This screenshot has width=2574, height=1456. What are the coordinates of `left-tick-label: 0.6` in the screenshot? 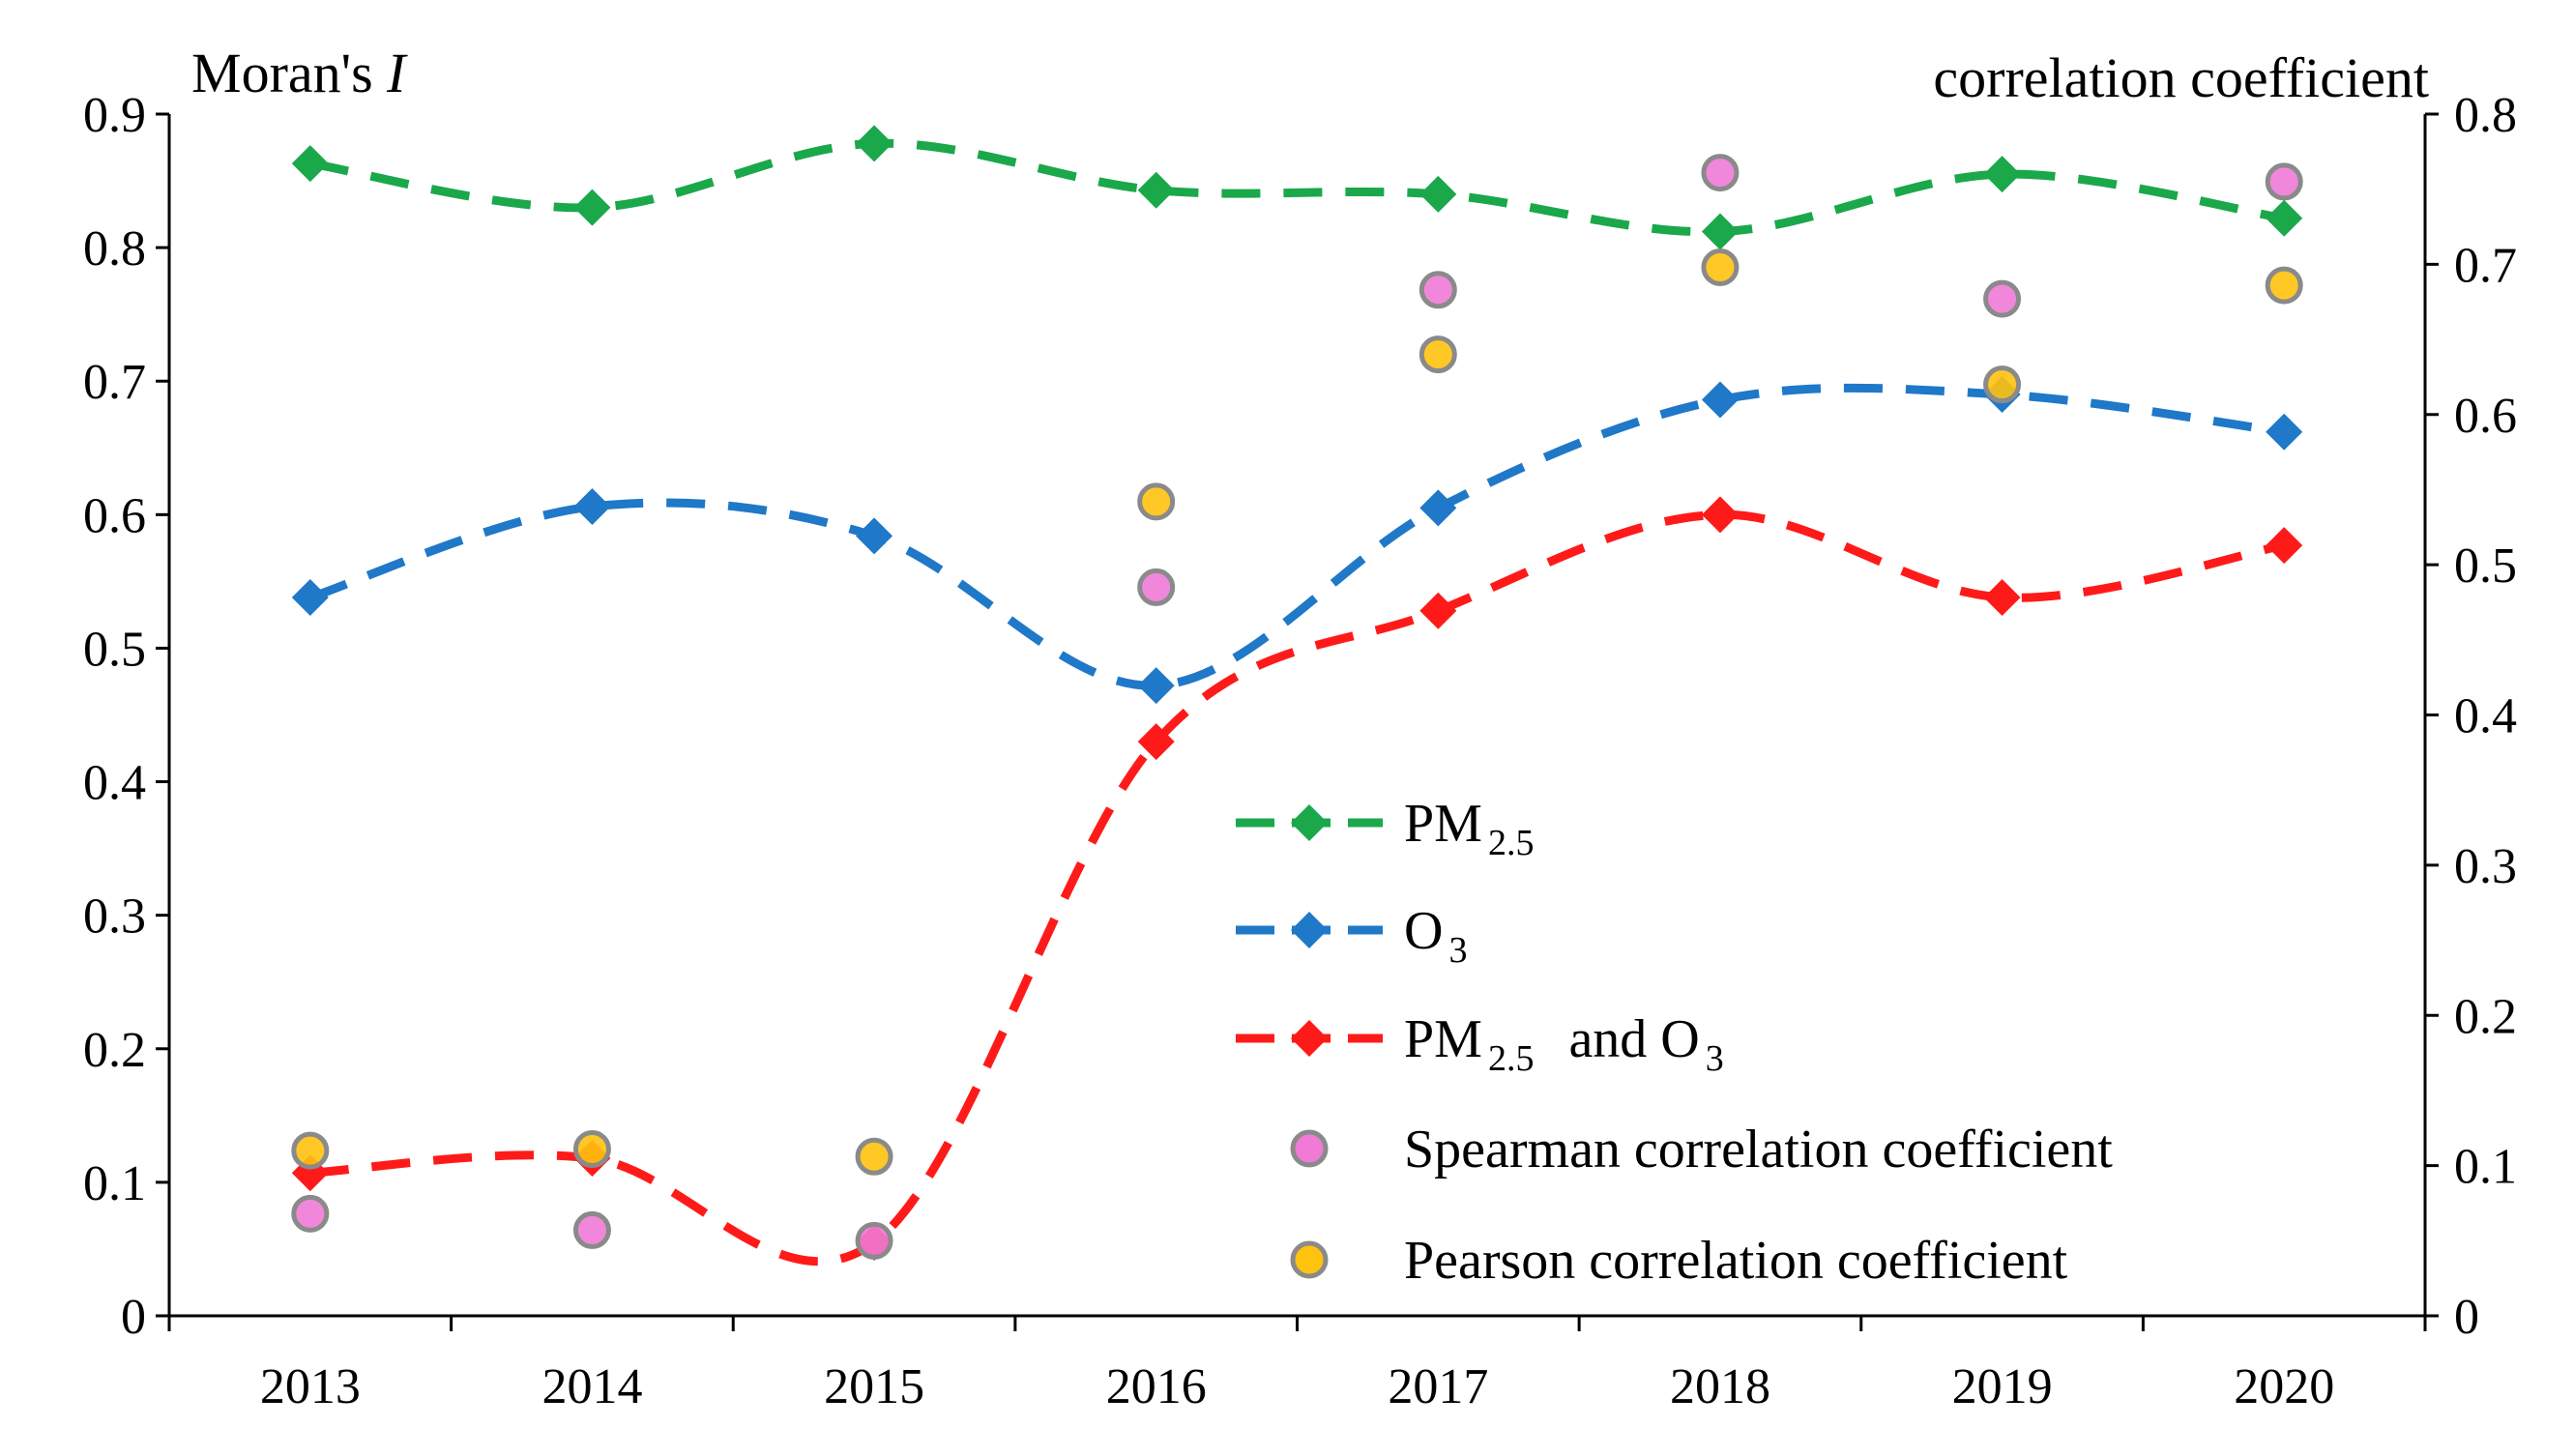 It's located at (114, 515).